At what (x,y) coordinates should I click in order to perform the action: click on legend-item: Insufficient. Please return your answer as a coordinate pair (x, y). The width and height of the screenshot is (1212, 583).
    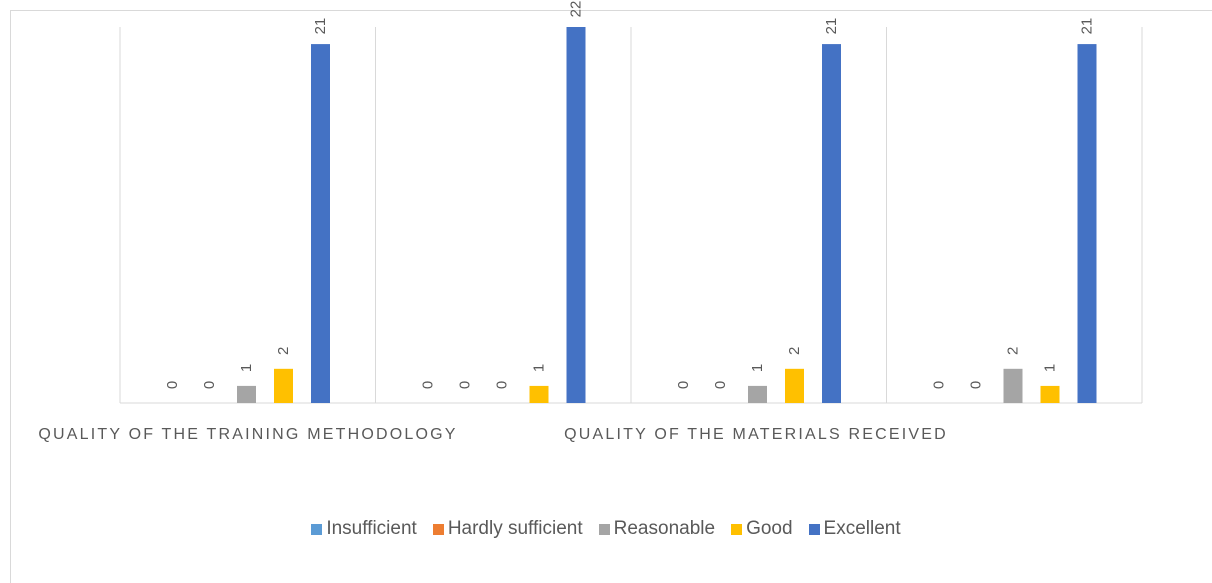
    Looking at the image, I should click on (364, 529).